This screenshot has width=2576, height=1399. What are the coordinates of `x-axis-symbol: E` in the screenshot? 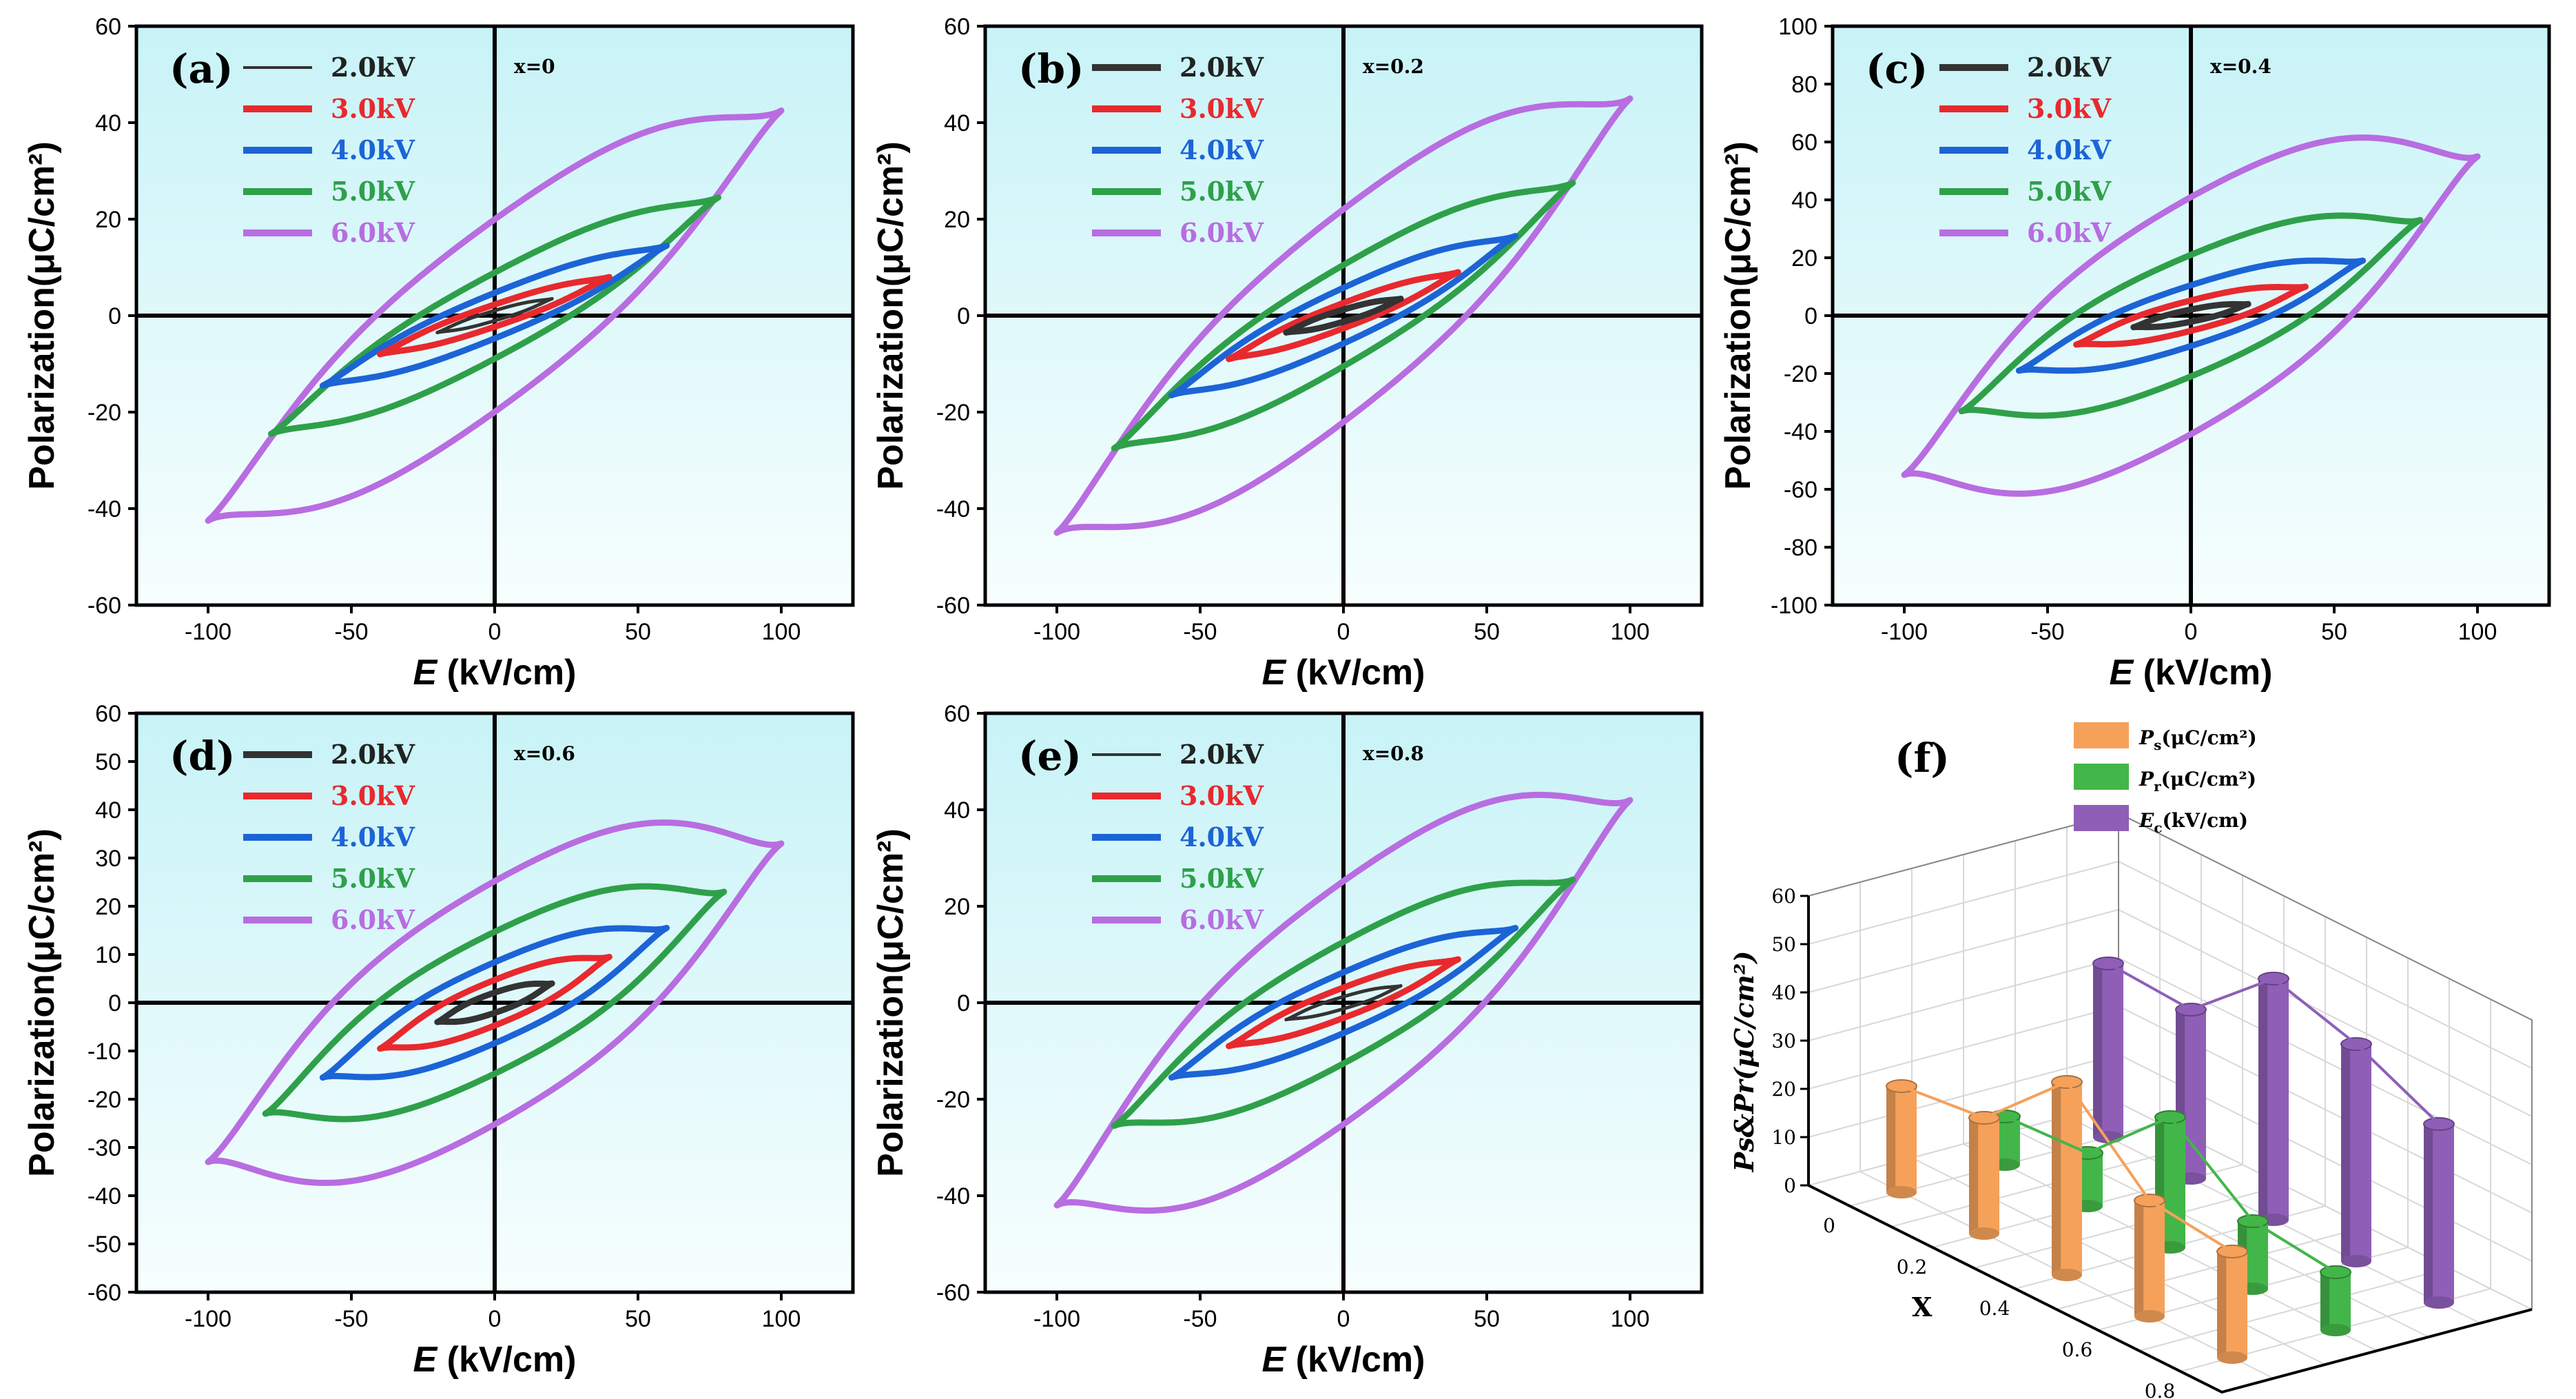 It's located at (2122, 673).